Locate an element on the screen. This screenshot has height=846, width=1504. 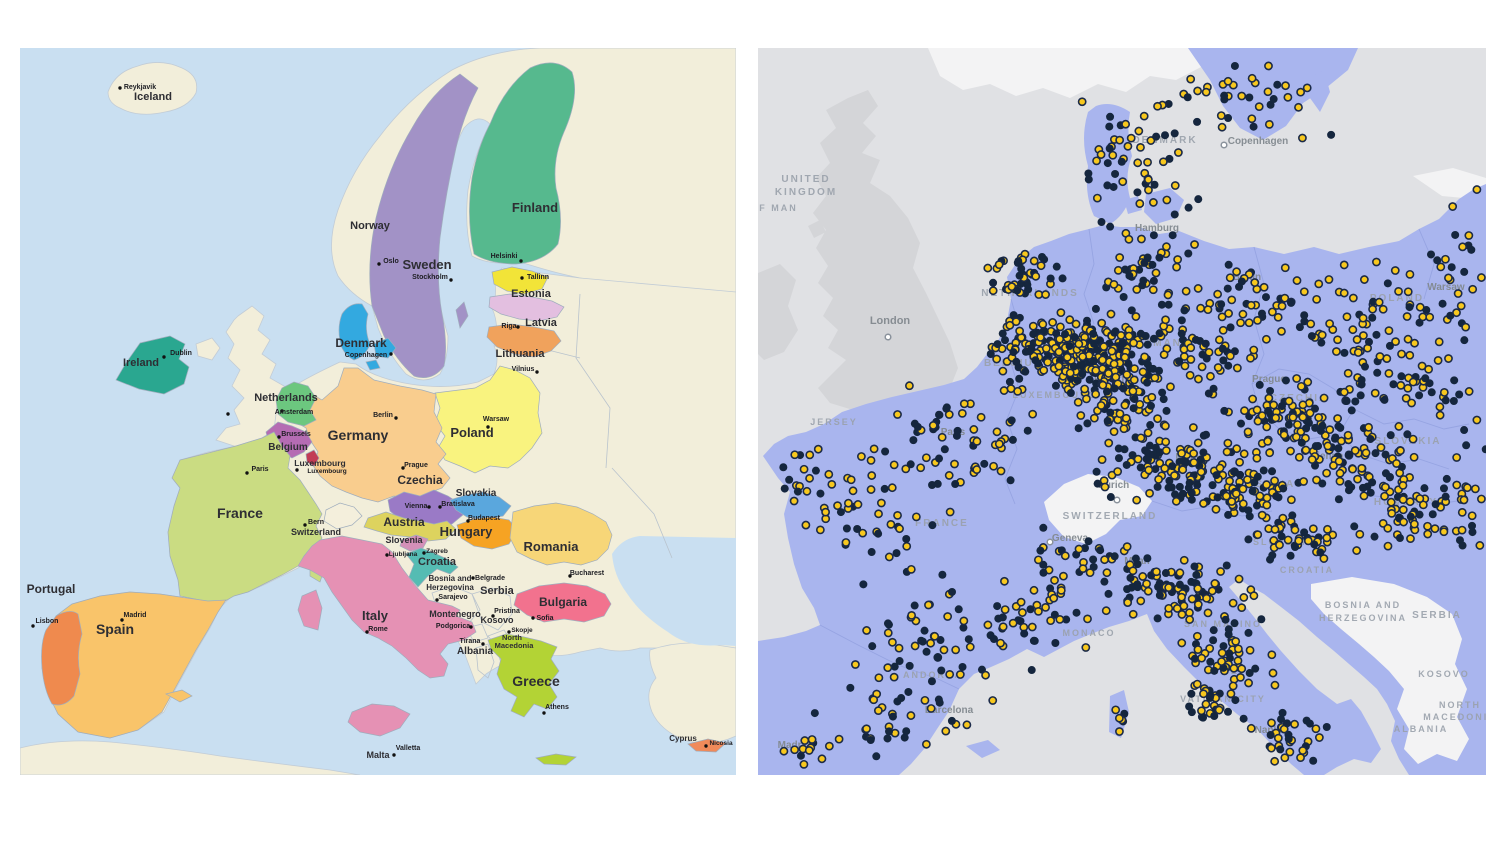
country-label-malta: Malta is located at coordinates (378, 755).